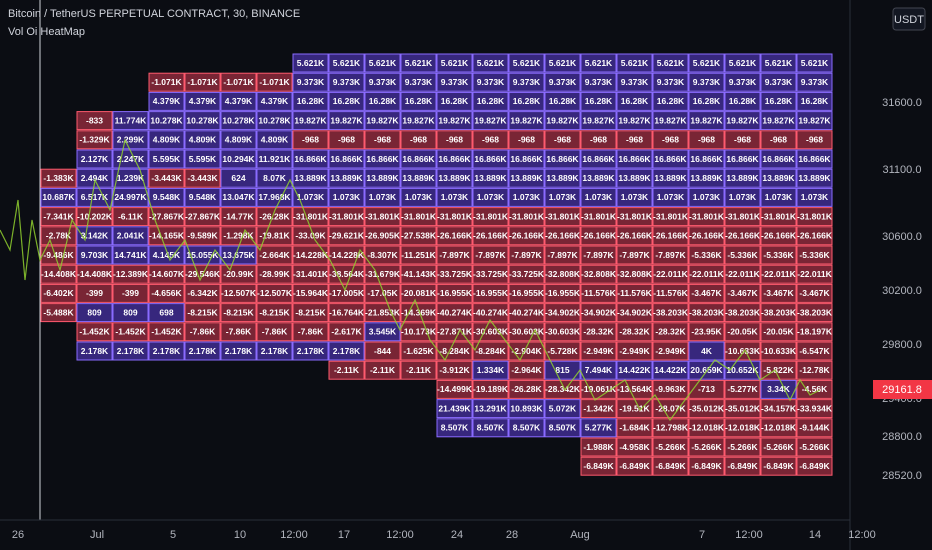  I want to click on heatmap-value: 7.494K, so click(599, 370).